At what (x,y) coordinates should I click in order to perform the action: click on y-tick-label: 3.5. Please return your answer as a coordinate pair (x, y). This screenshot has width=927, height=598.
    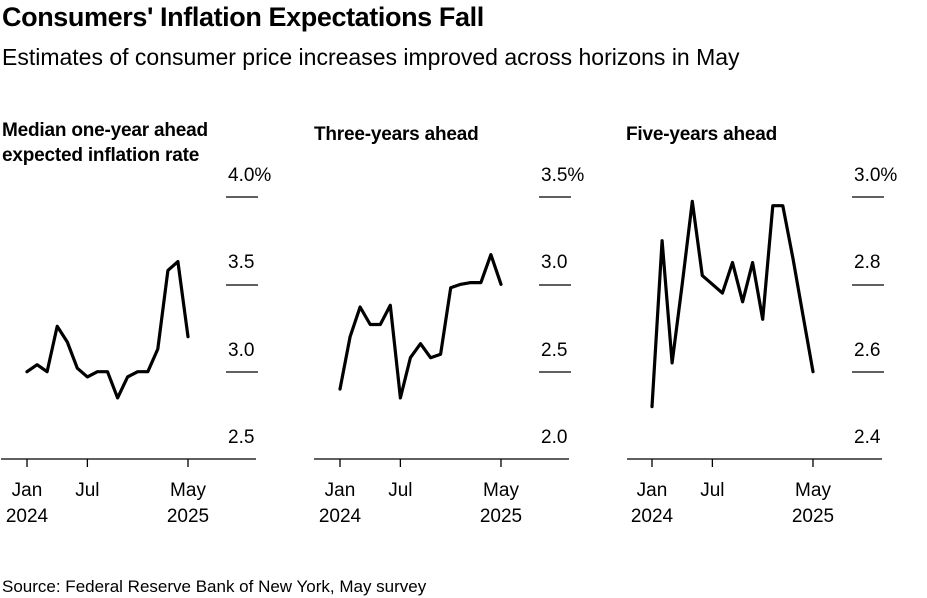
    Looking at the image, I should click on (241, 262).